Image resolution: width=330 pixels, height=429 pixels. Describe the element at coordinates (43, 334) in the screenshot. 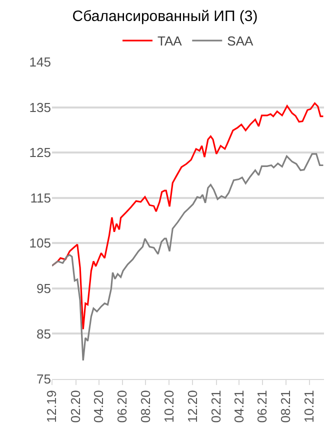

I see `y-tick-label: 85` at that location.